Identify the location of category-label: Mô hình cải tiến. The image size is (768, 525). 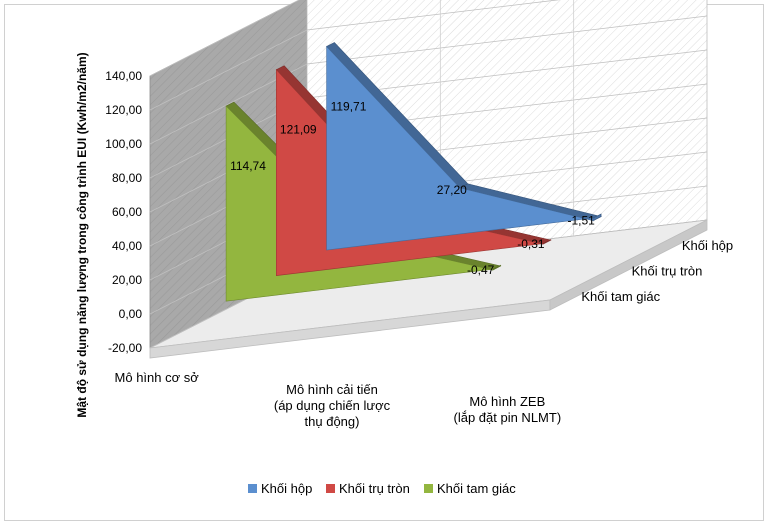
(332, 389).